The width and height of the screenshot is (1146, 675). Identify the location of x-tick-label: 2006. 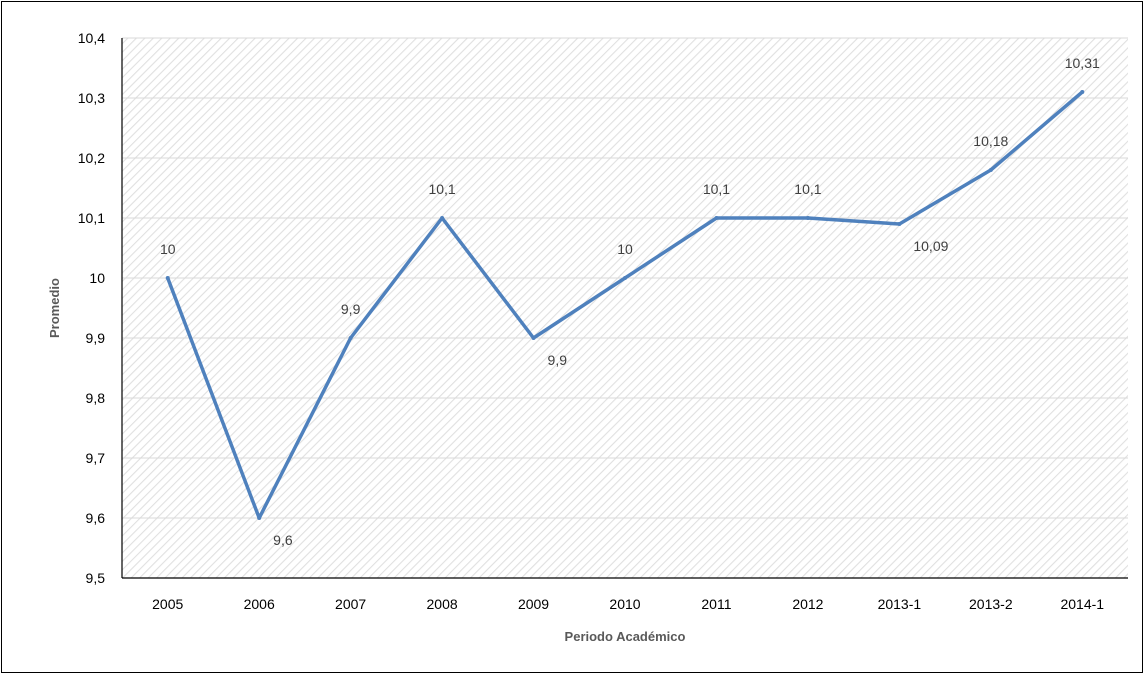
(259, 604).